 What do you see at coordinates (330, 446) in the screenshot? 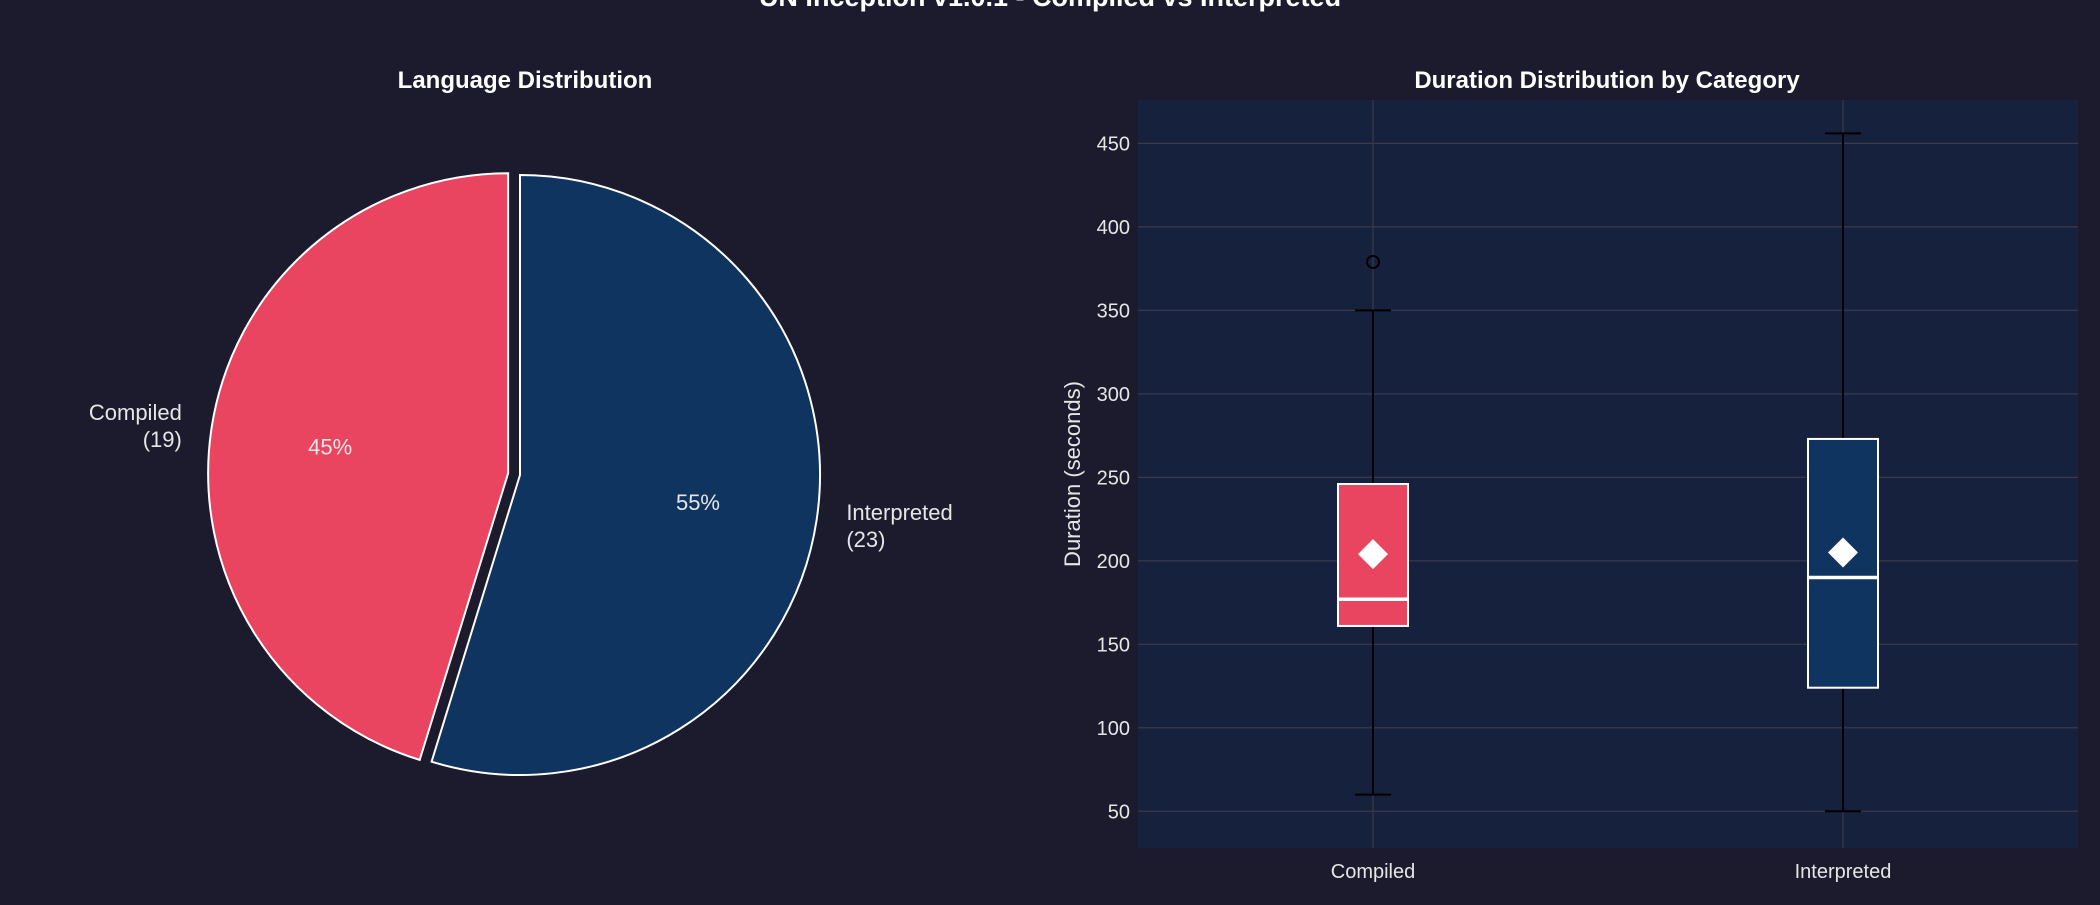
I see `pie-pct-label-compiled: 45%` at bounding box center [330, 446].